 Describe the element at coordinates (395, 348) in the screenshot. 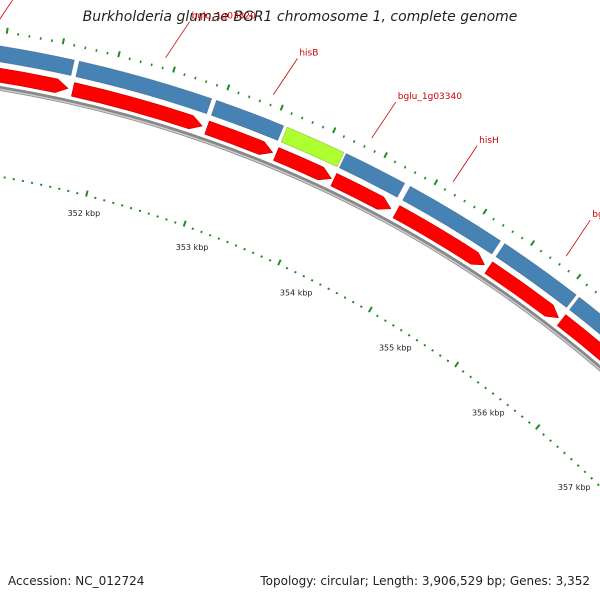

I see `kbp-label: 355 kbp` at that location.